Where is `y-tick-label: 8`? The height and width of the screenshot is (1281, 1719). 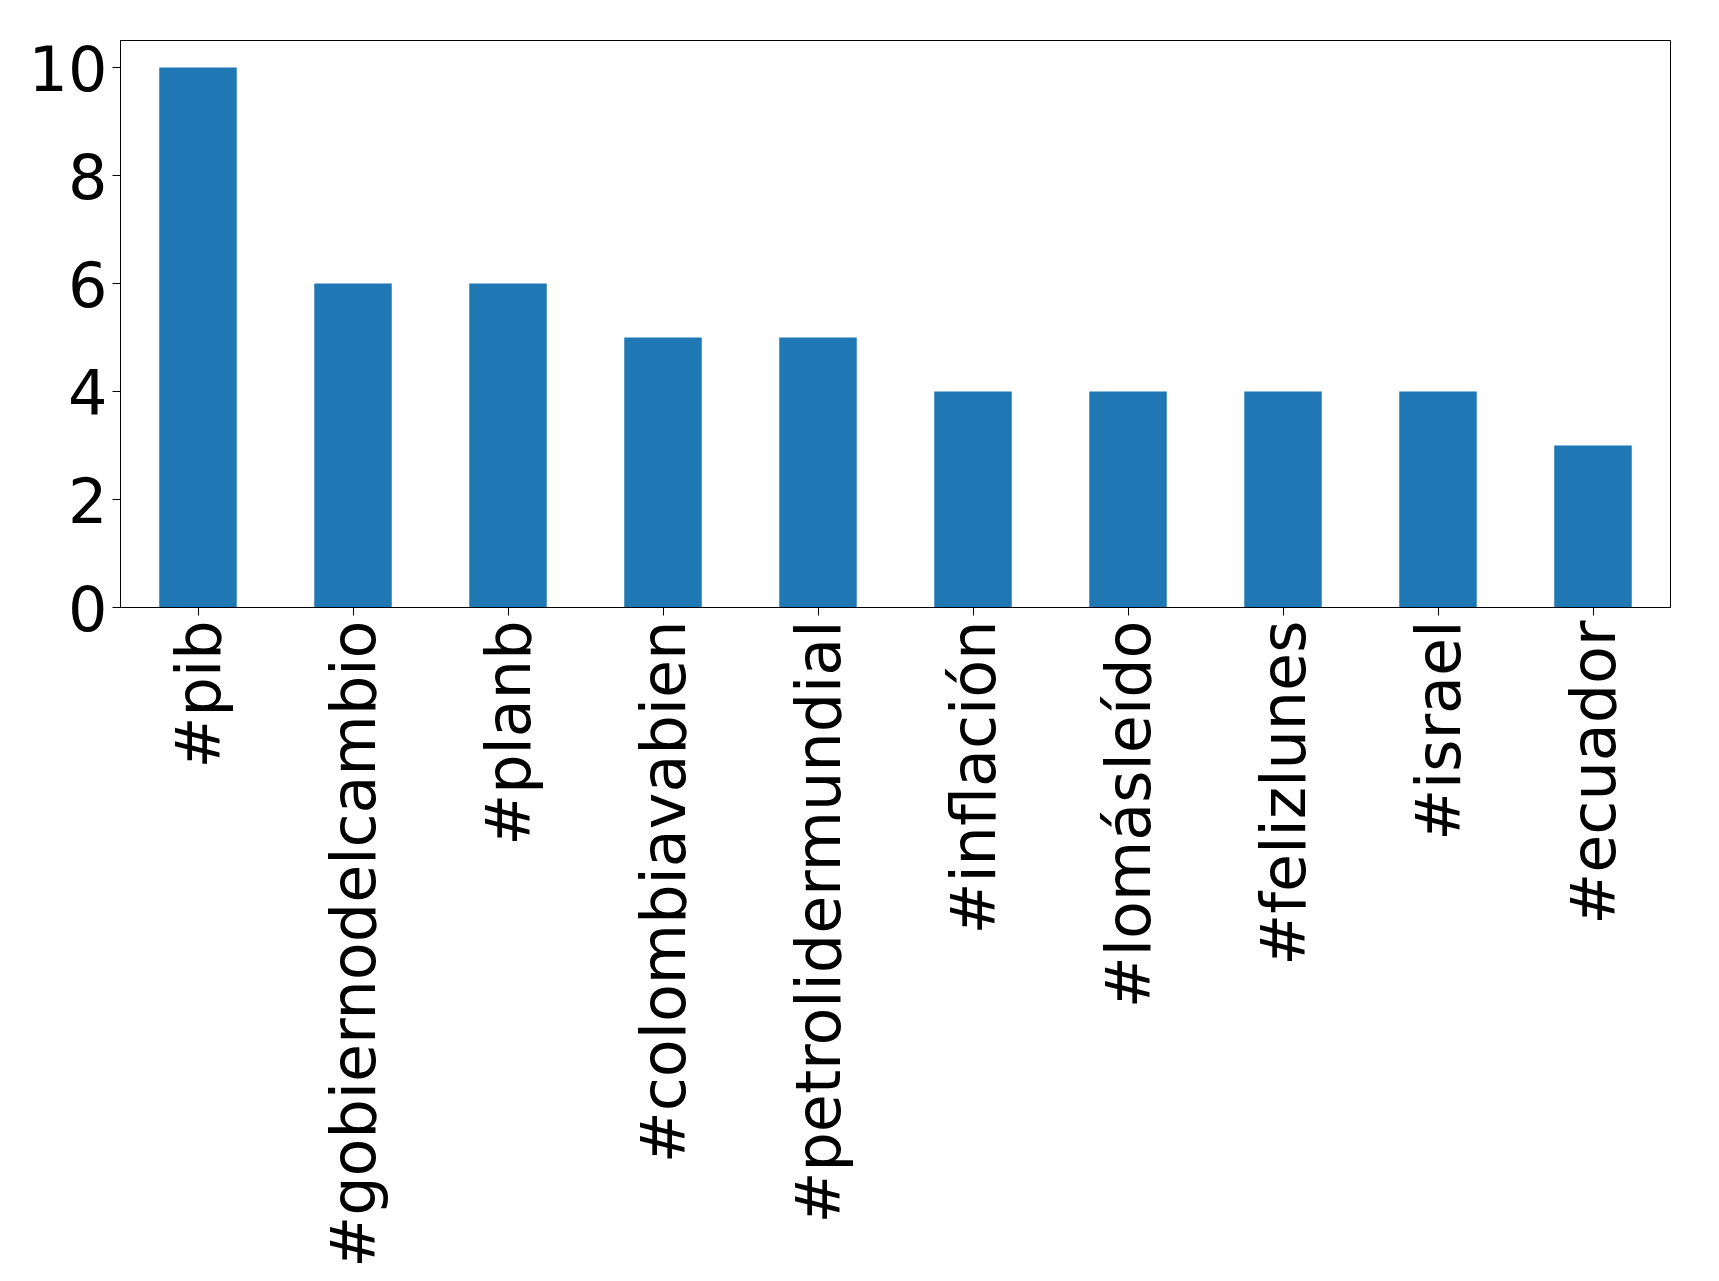
y-tick-label: 8 is located at coordinates (88, 177).